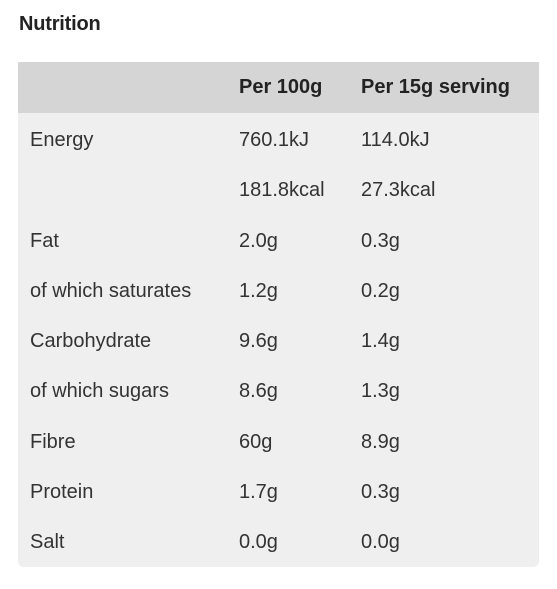 The height and width of the screenshot is (589, 557). What do you see at coordinates (380, 542) in the screenshot?
I see `value-per-serving: 0.0g` at bounding box center [380, 542].